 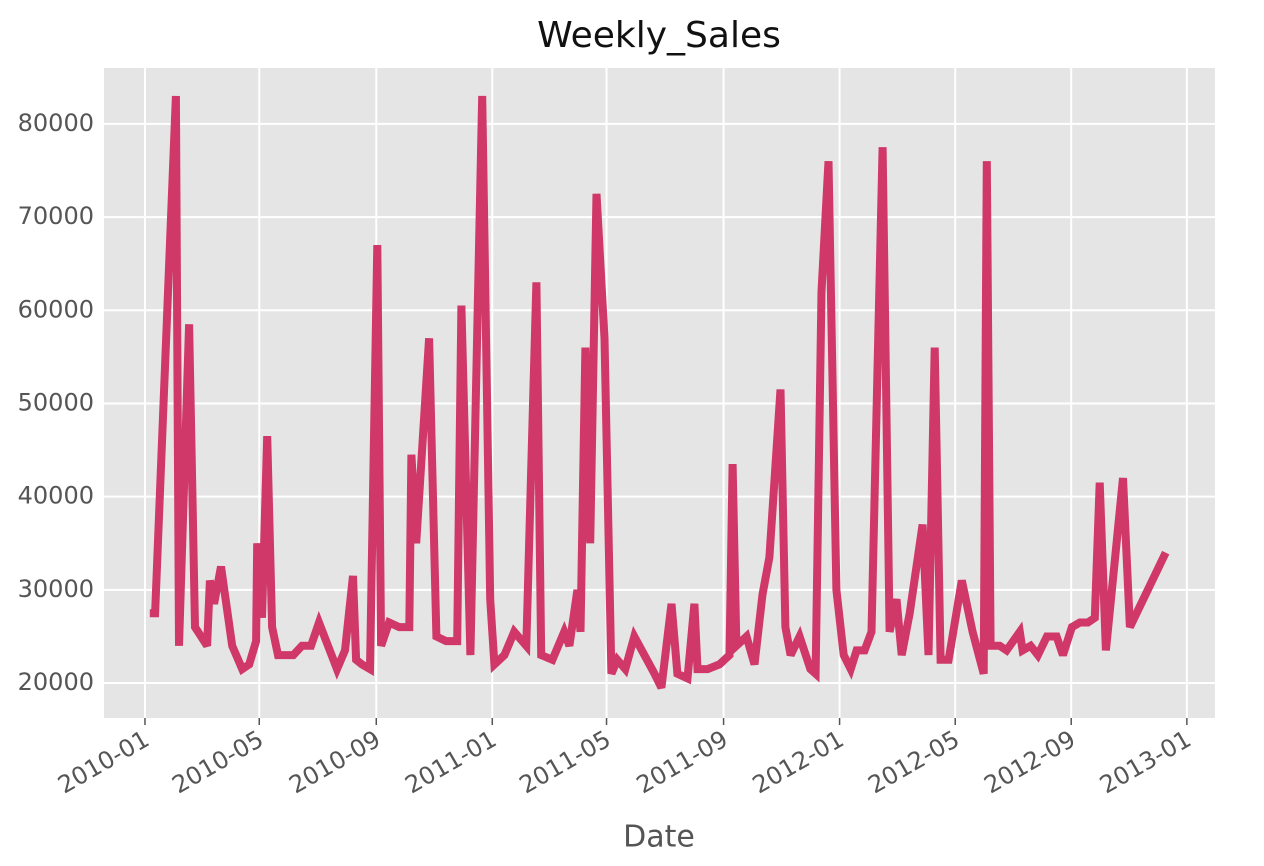 What do you see at coordinates (450, 762) in the screenshot?
I see `x-tick-label: 2011-01` at bounding box center [450, 762].